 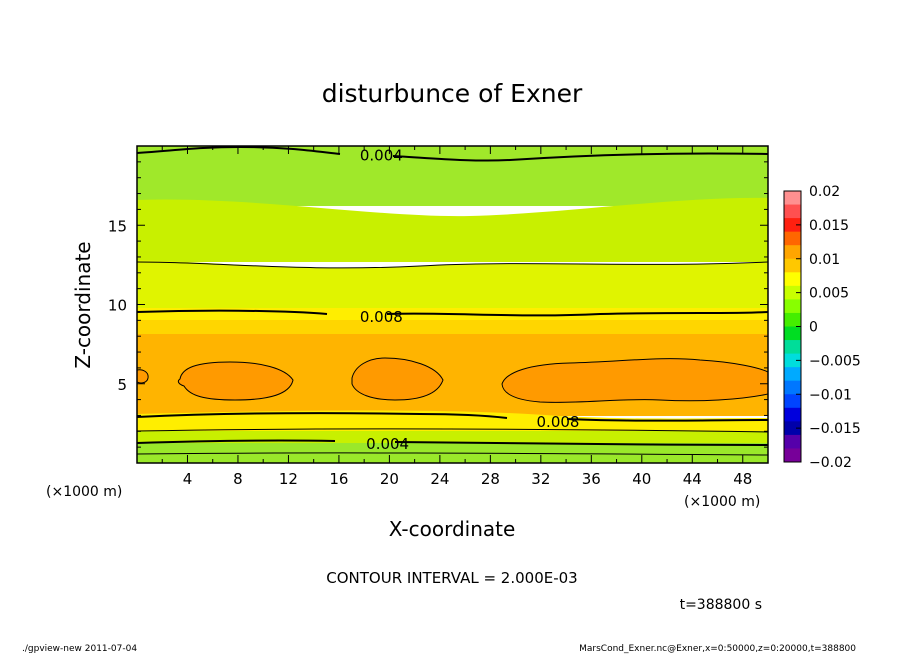 What do you see at coordinates (452, 454) in the screenshot?
I see `contour-lower4` at bounding box center [452, 454].